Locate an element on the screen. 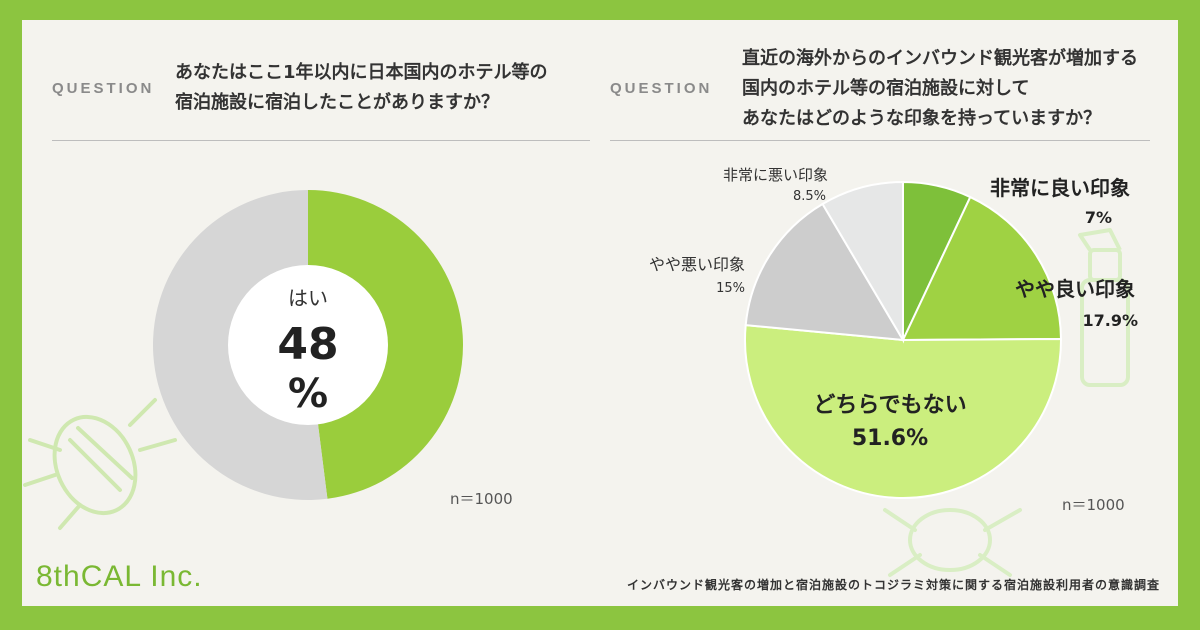 This screenshot has width=1200, height=630. pie-value-label: 17.9% is located at coordinates (1110, 320).